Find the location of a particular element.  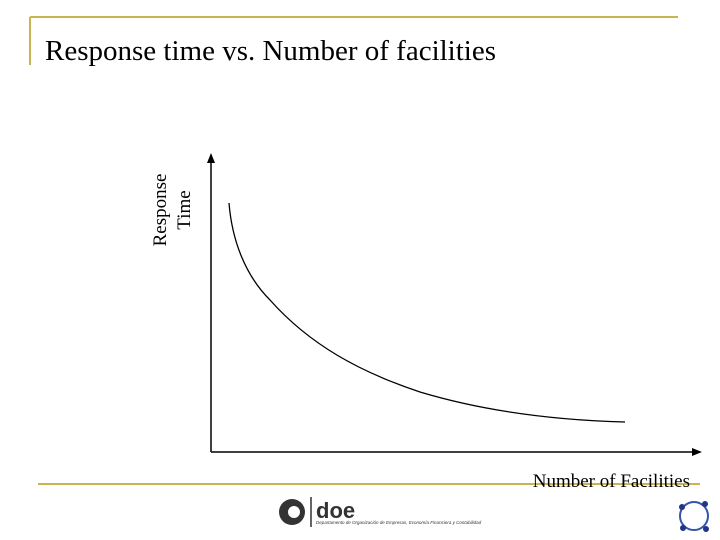

slide-title: Response time vs. Number of facilities is located at coordinates (270, 51).